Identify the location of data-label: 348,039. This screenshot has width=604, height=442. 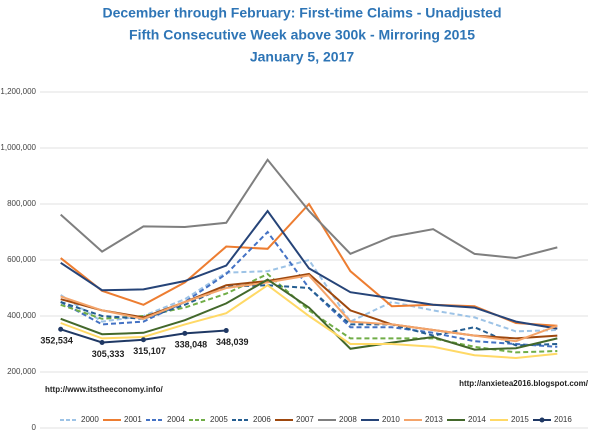
(232, 342).